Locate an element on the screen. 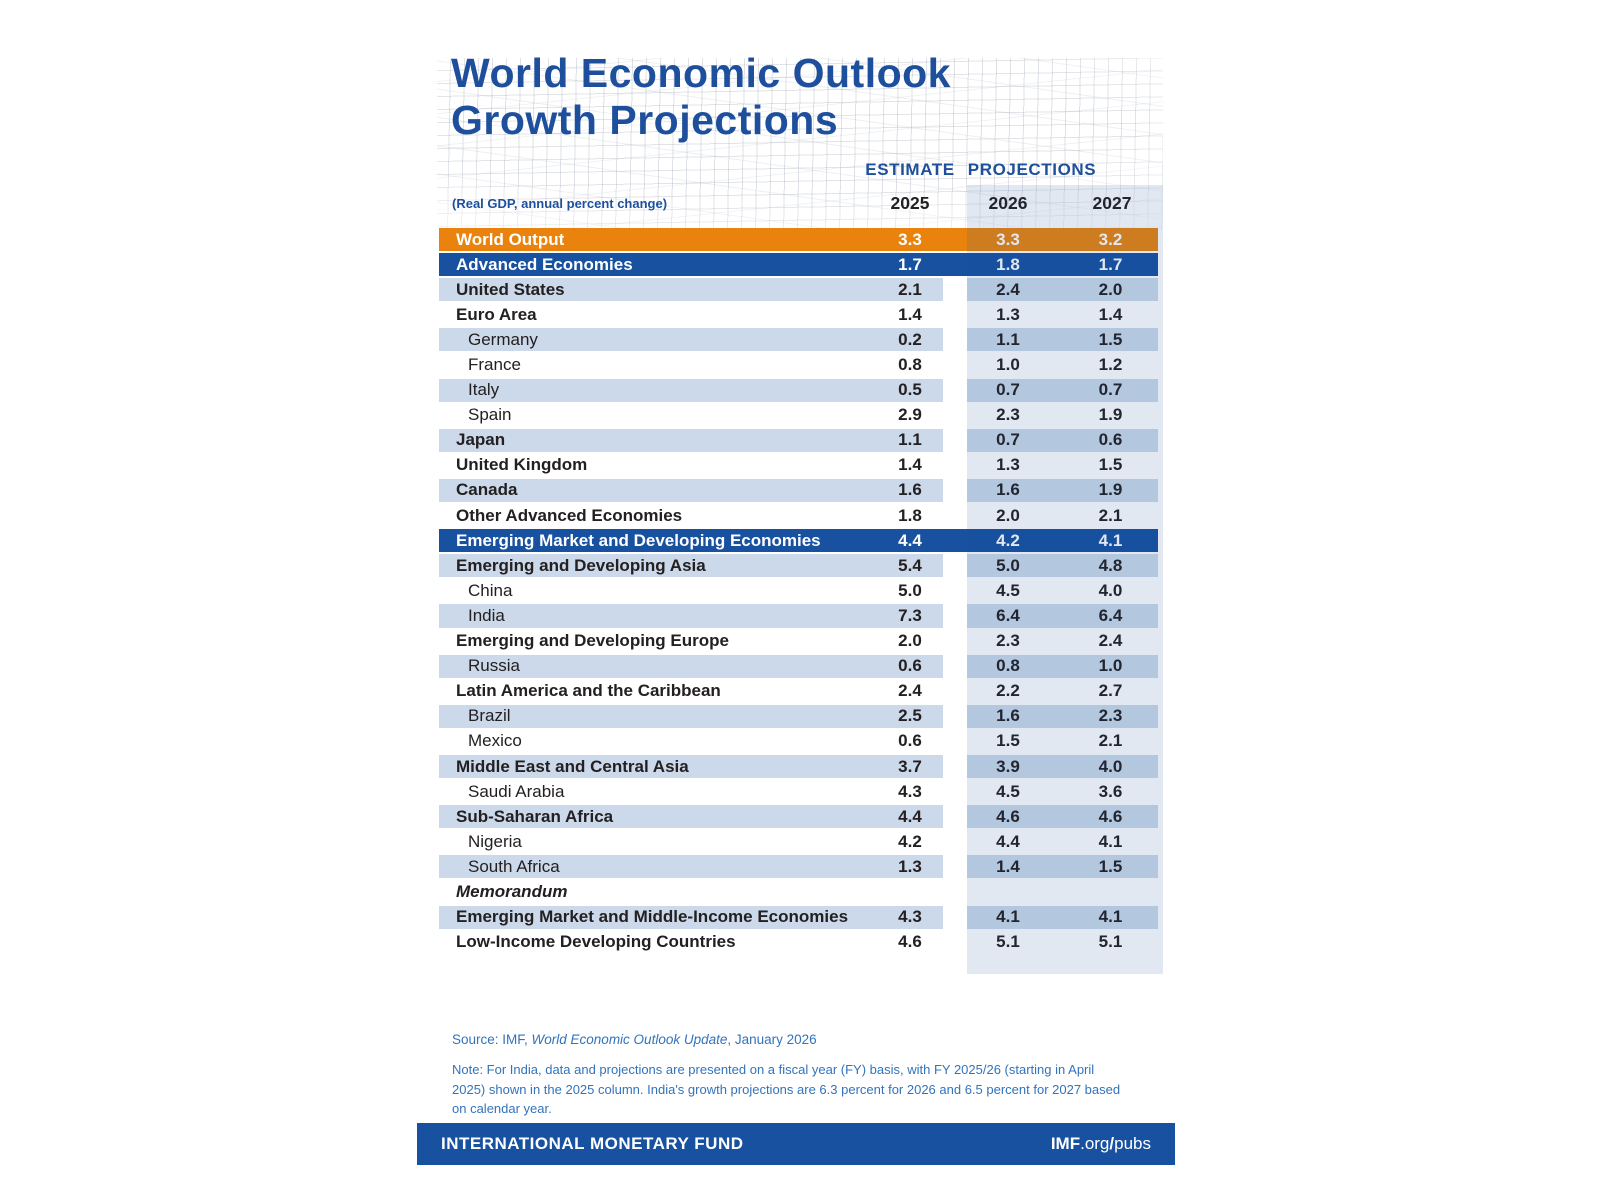  source-publication: World Economic Outlook Update is located at coordinates (629, 1039).